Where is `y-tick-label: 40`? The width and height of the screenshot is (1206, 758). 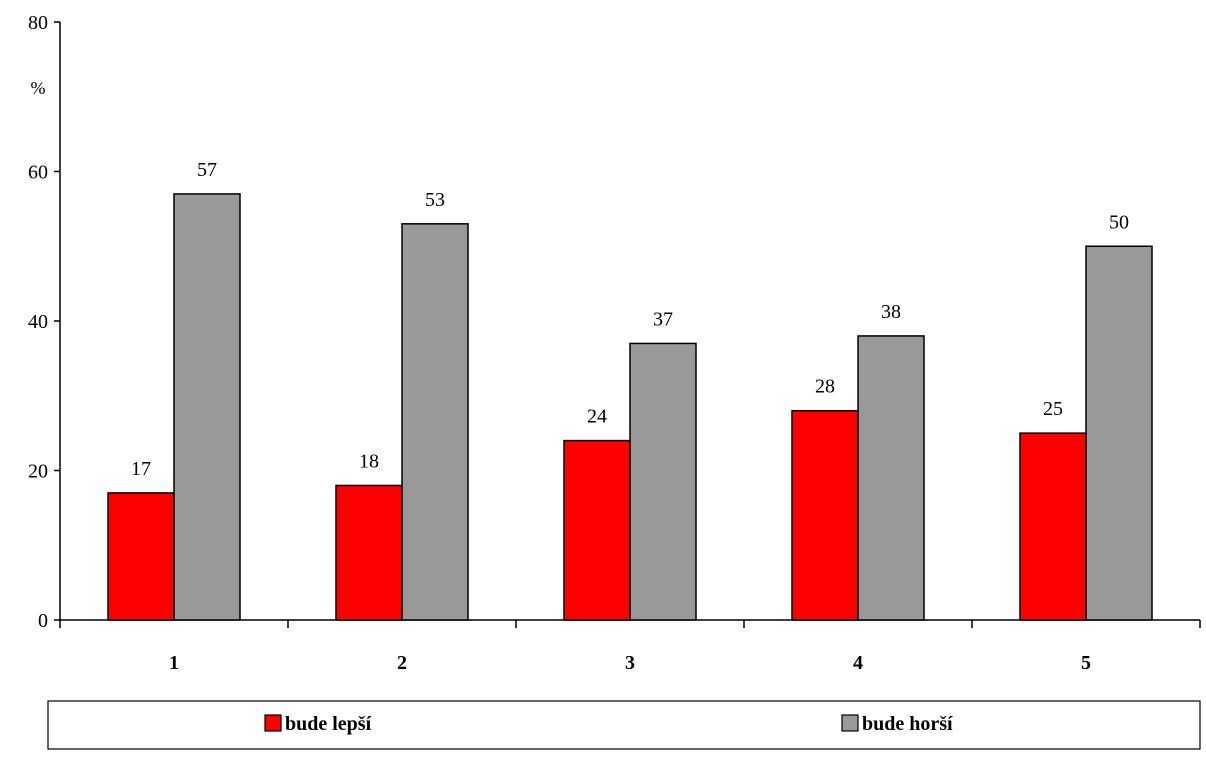
y-tick-label: 40 is located at coordinates (38, 322).